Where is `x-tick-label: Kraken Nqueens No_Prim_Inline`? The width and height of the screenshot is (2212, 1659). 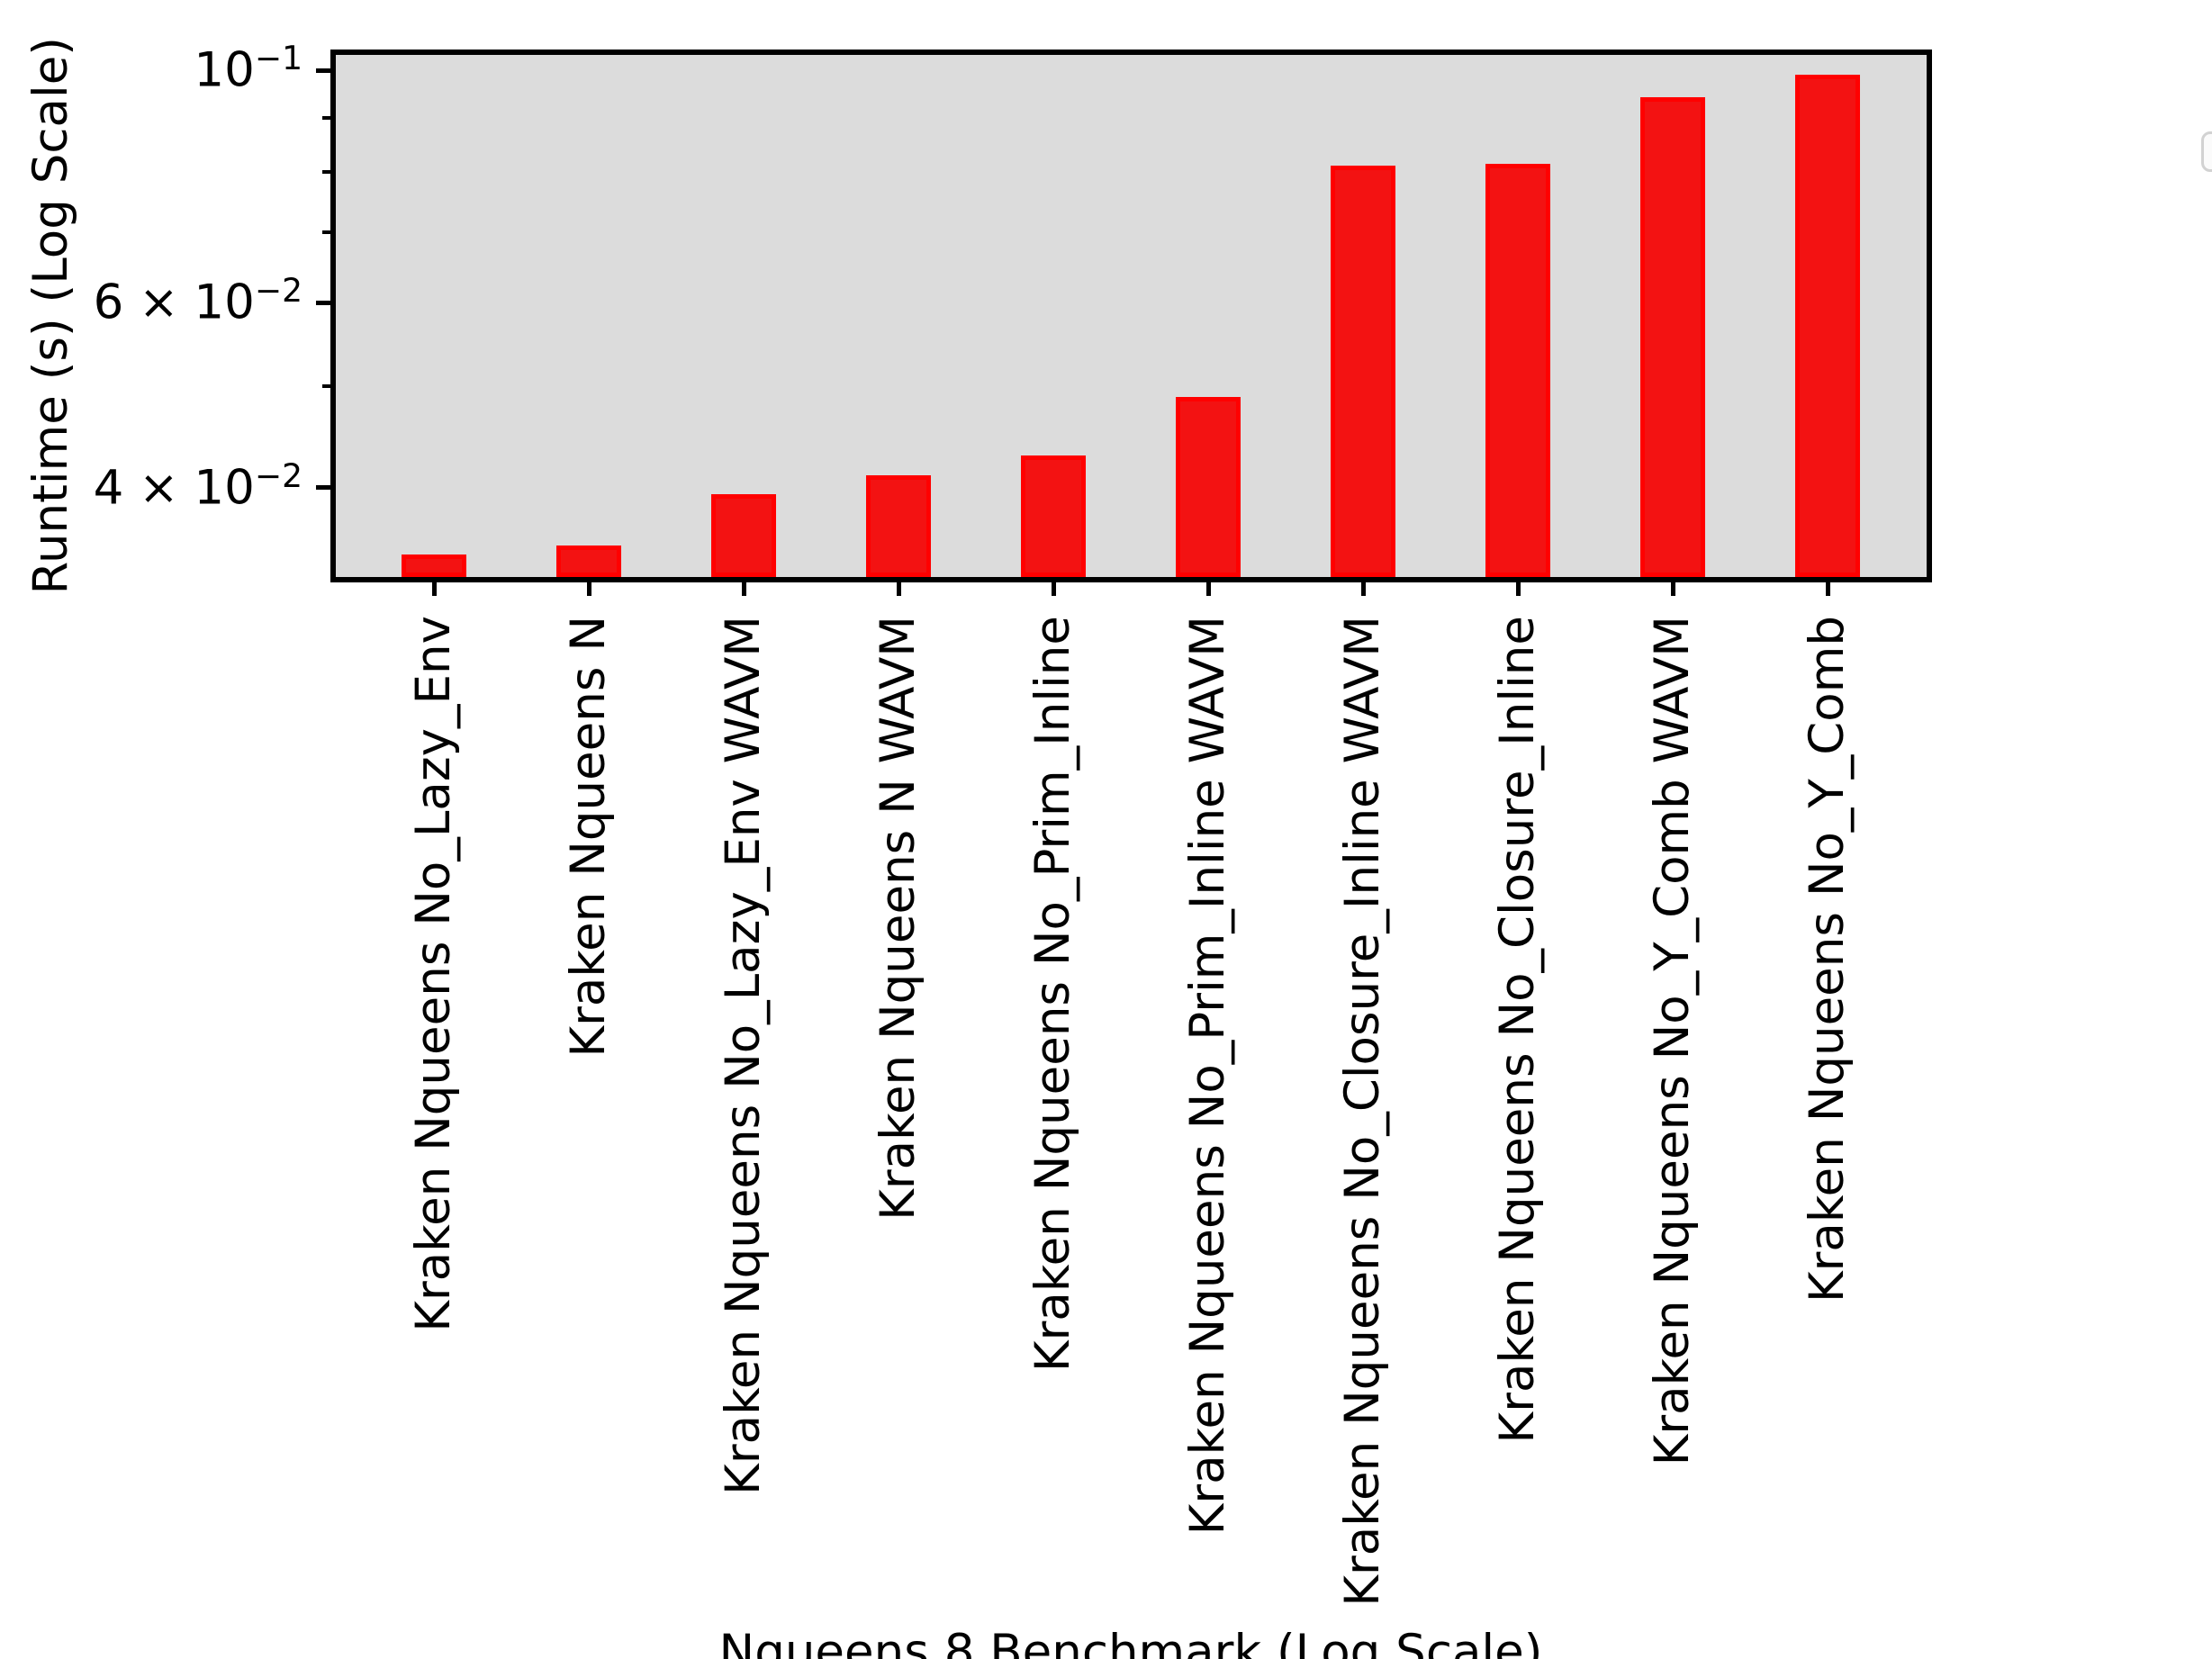 x-tick-label: Kraken Nqueens No_Prim_Inline is located at coordinates (1053, 994).